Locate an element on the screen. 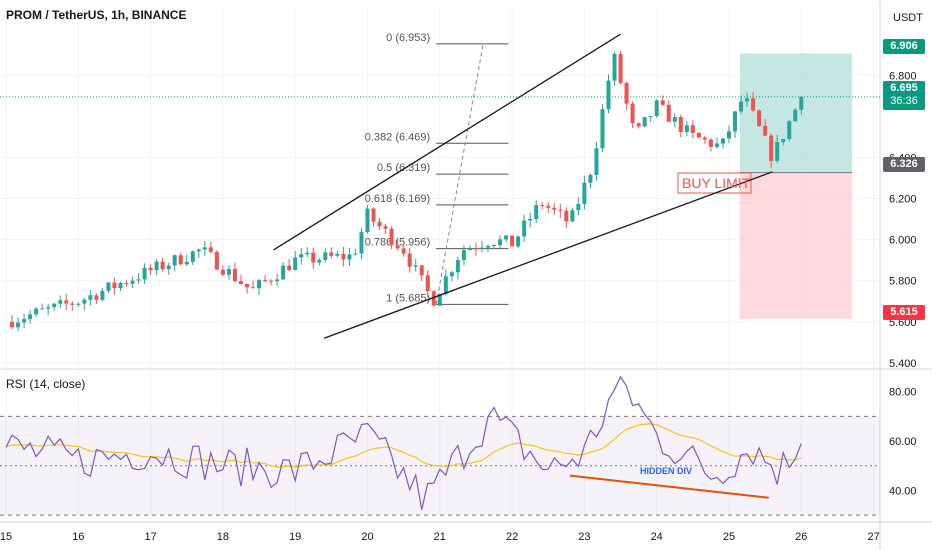 This screenshot has height=550, width=932. rsi-ma-line is located at coordinates (403, 445).